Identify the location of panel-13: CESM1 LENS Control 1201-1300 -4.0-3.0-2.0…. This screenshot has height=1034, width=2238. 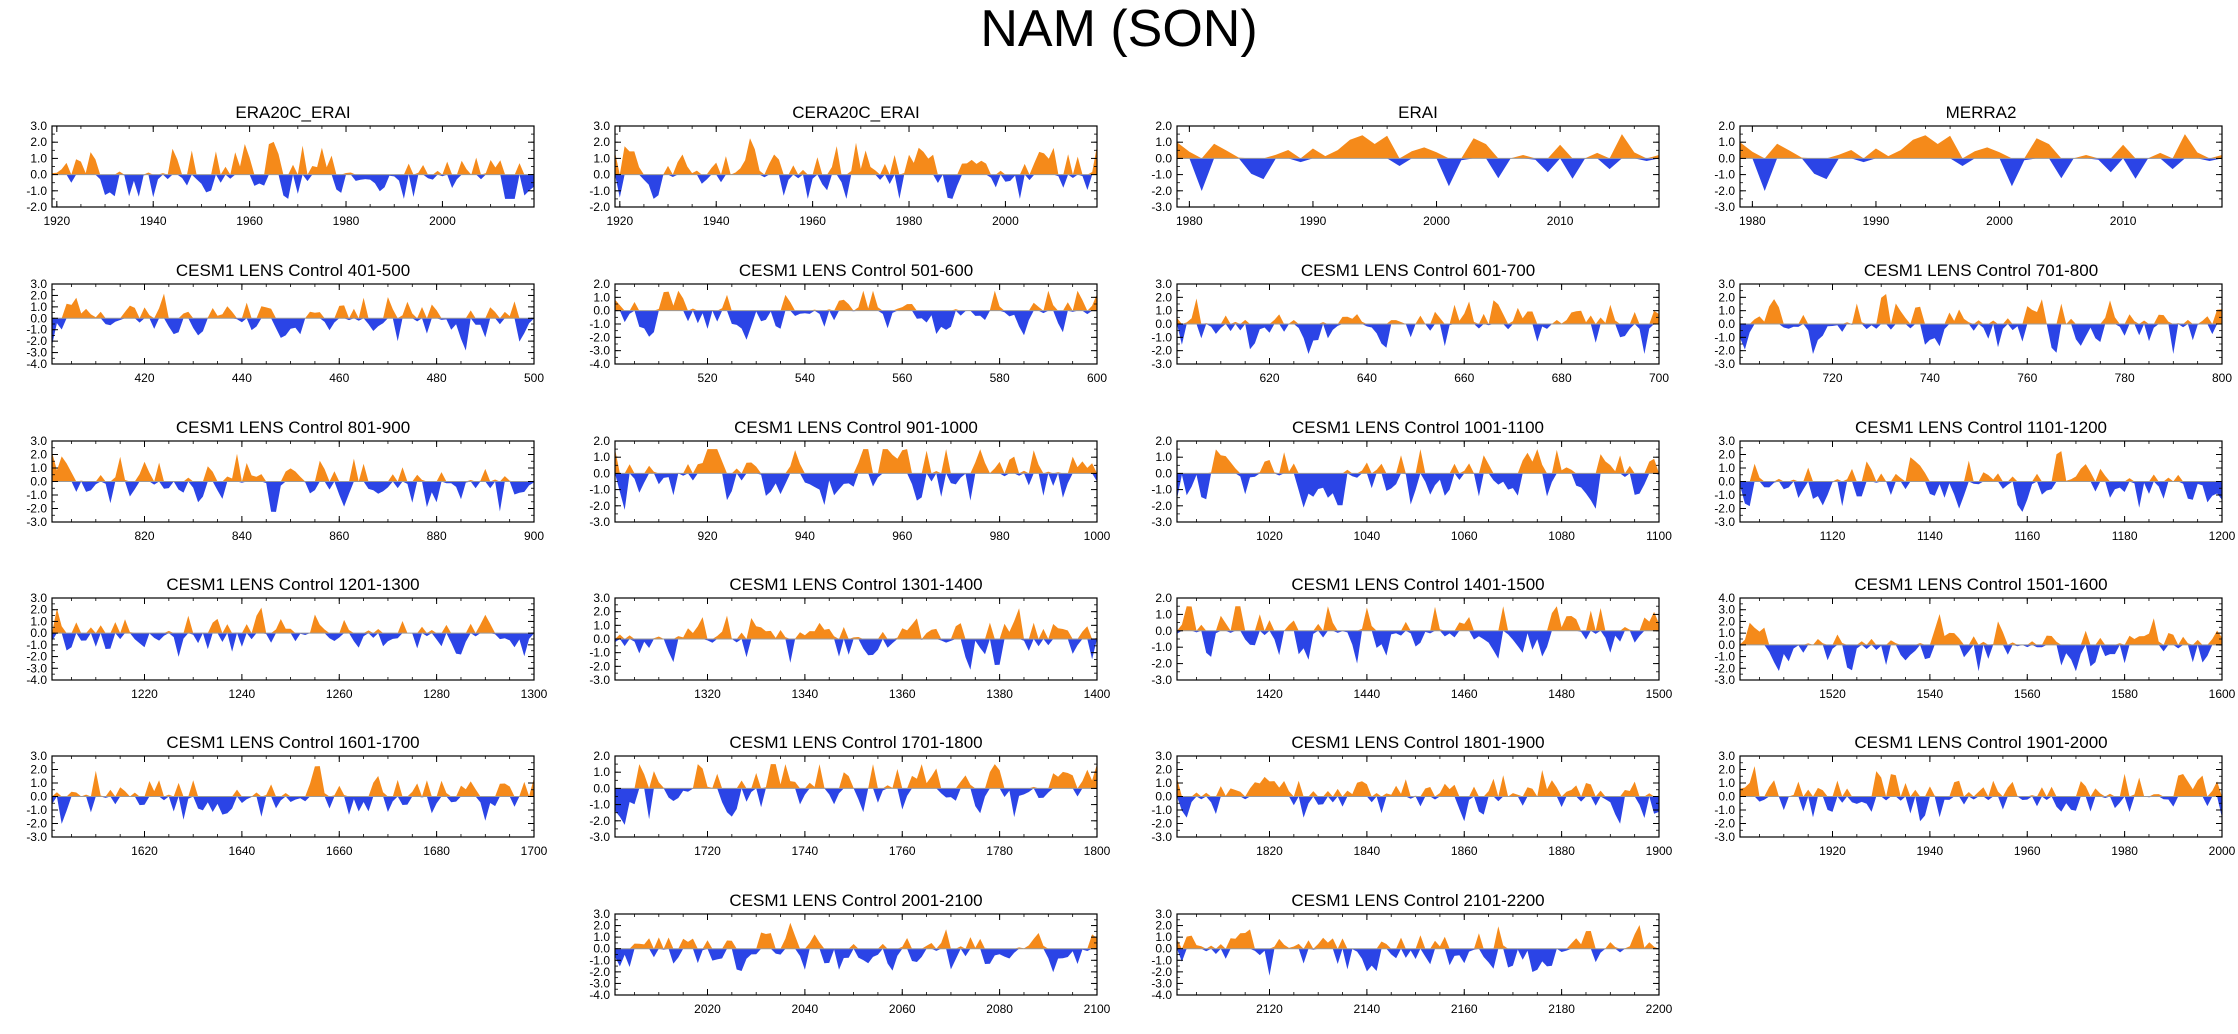
(286, 638).